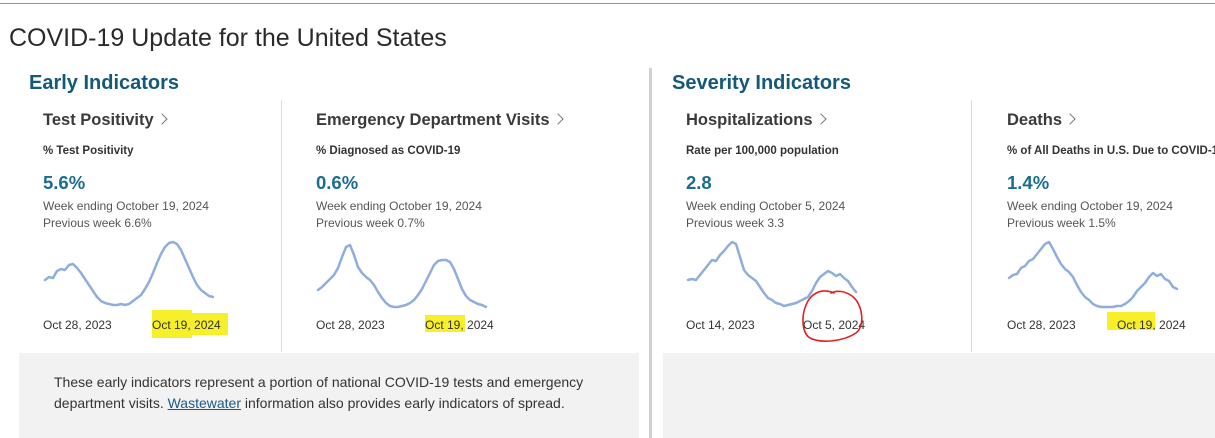 Image resolution: width=1215 pixels, height=438 pixels. I want to click on top-border, so click(607, 3).